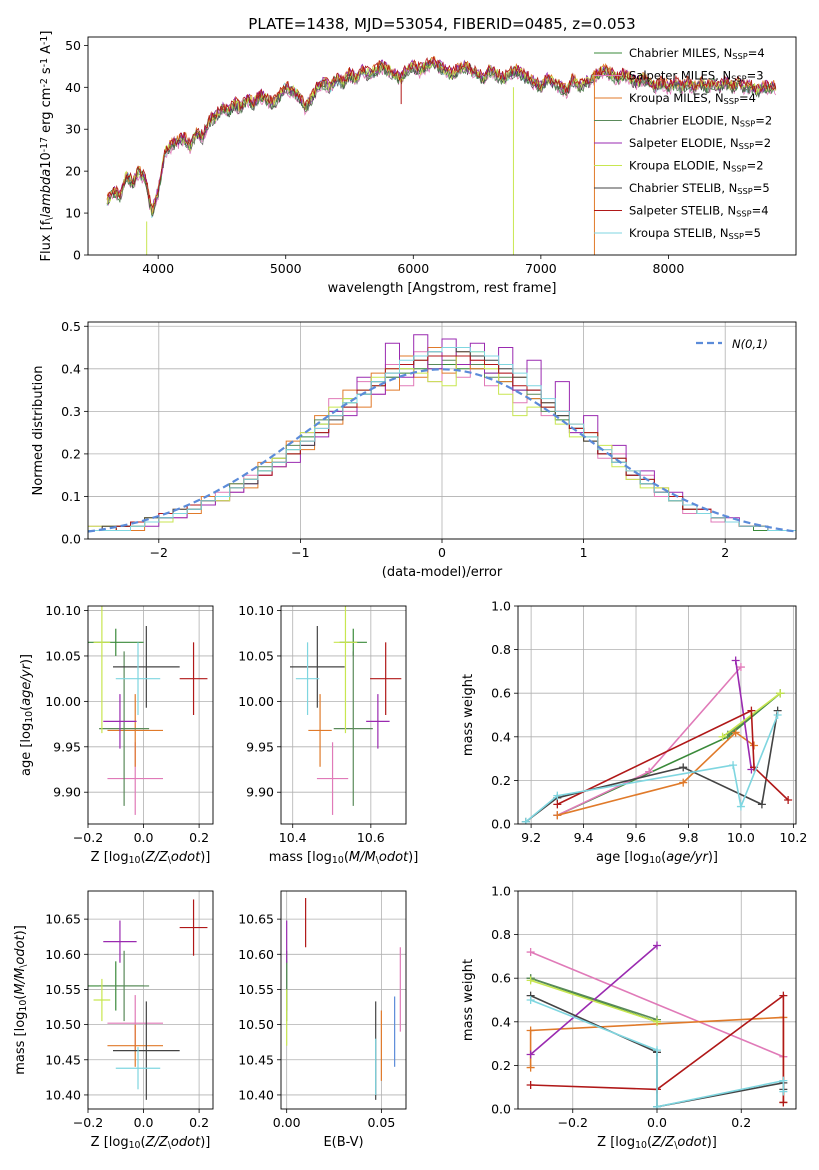  I want to click on y-tick-label: 50, so click(73, 45).